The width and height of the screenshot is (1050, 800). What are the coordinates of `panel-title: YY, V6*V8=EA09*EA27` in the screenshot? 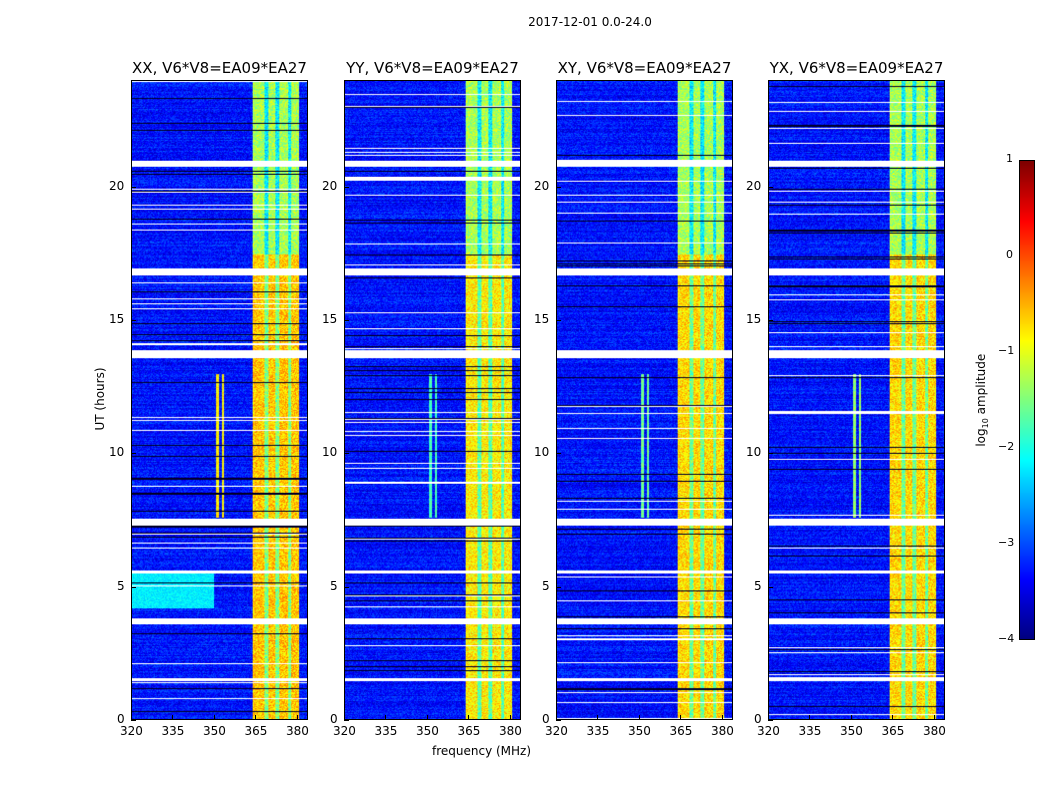 It's located at (432, 68).